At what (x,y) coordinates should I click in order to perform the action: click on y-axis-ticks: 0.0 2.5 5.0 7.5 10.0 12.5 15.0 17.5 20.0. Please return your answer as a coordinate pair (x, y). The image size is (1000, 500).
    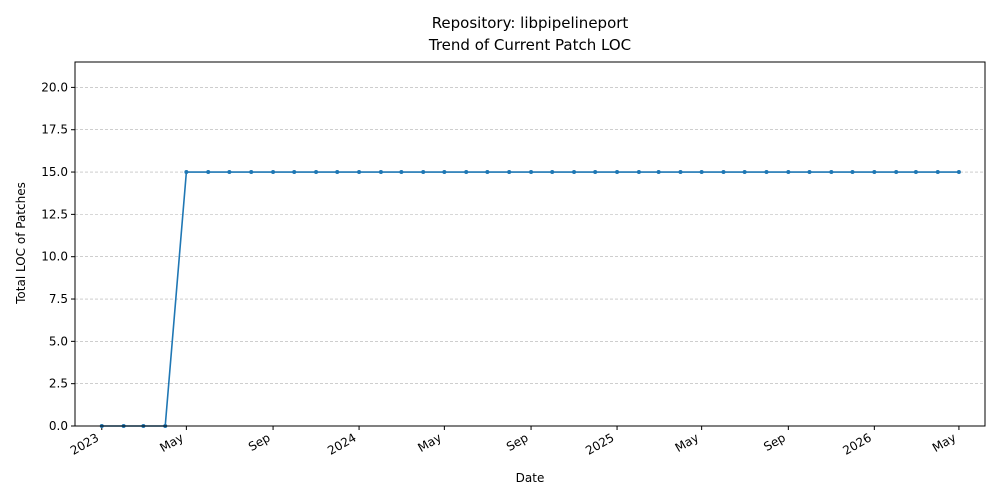
    Looking at the image, I should click on (58, 256).